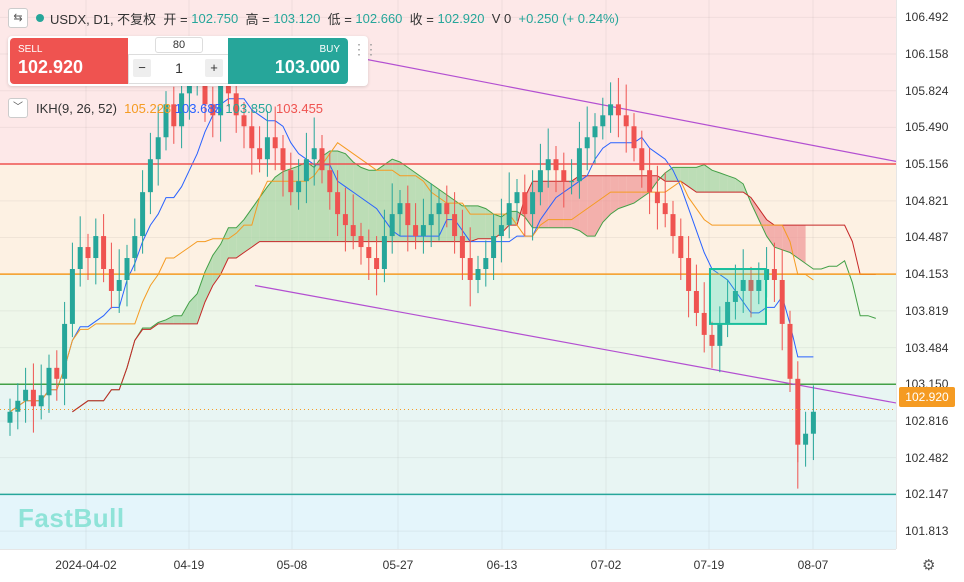  I want to click on x-tick-label: 06-13, so click(502, 565).